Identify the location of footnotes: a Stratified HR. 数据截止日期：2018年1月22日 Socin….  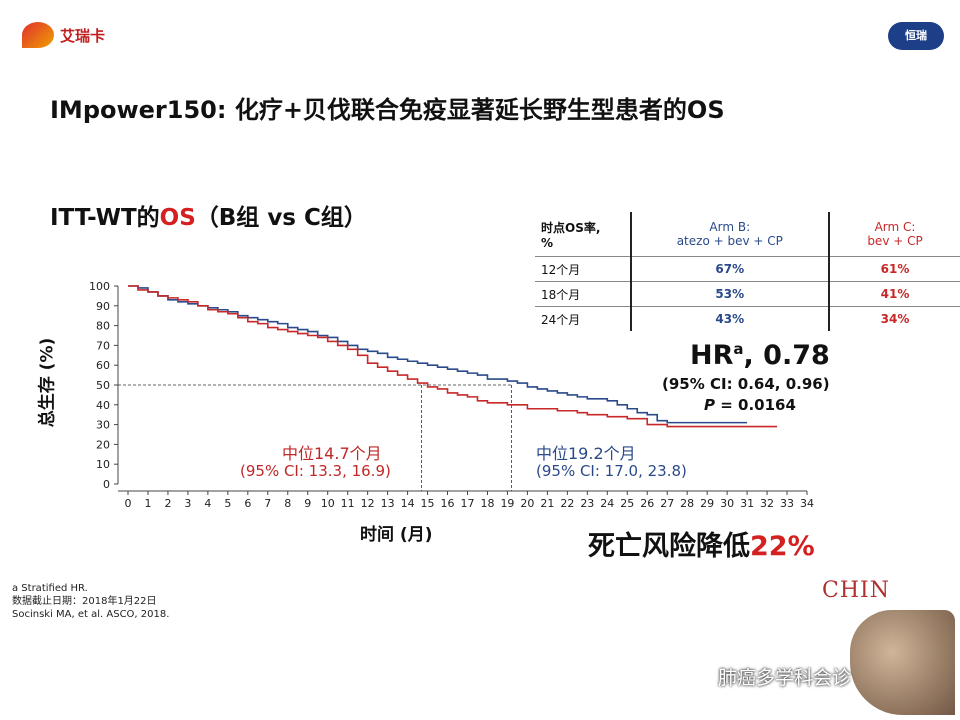
(90, 601).